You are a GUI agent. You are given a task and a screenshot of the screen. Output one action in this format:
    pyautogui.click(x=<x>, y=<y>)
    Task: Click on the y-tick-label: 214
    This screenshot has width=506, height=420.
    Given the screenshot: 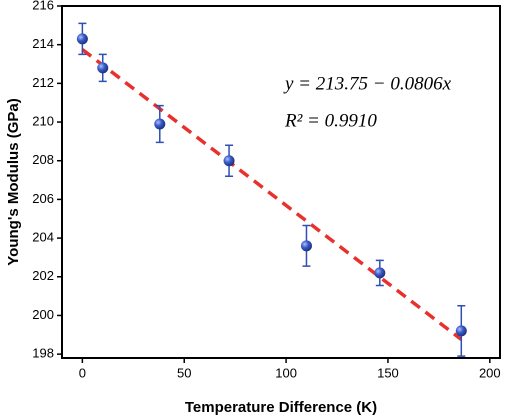 What is the action you would take?
    pyautogui.click(x=43, y=43)
    